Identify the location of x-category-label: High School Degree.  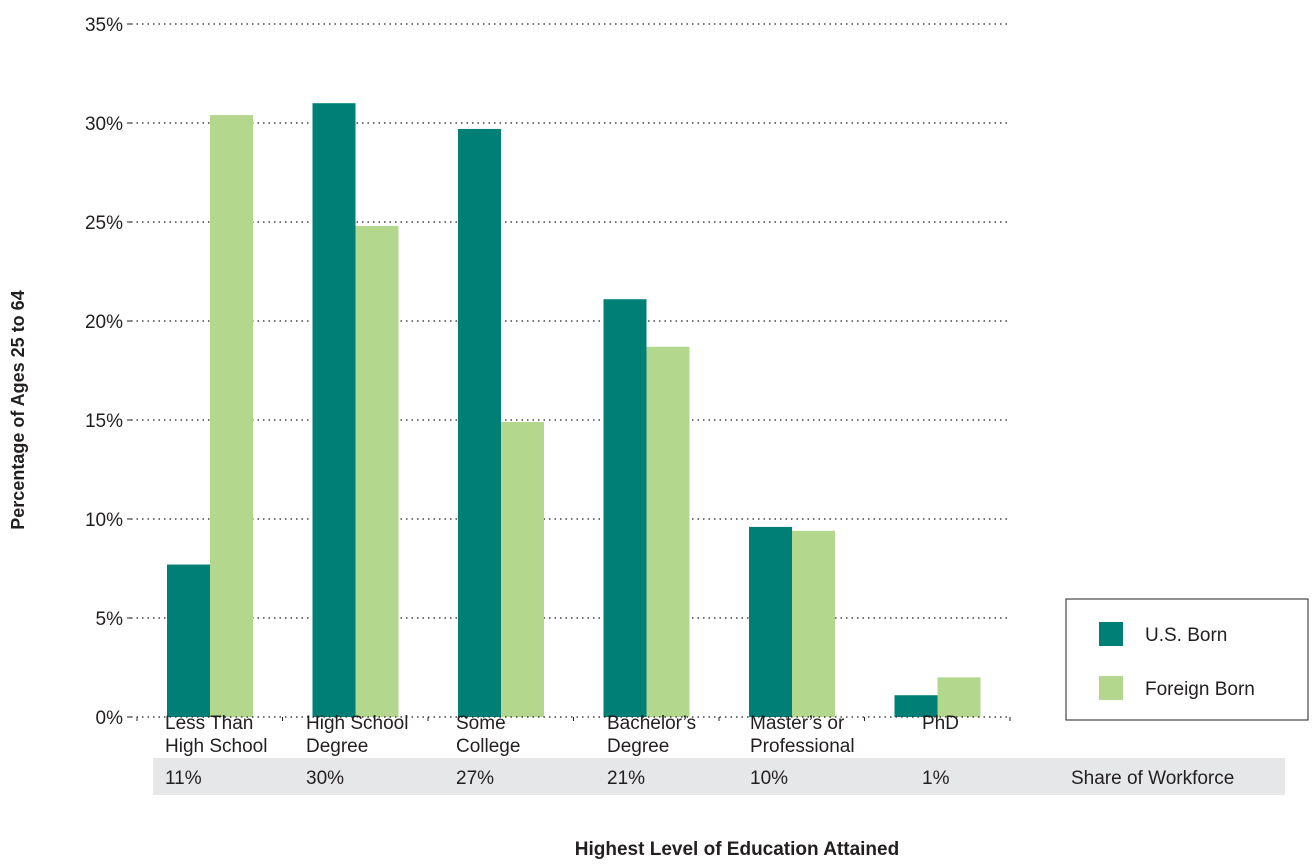
(357, 735).